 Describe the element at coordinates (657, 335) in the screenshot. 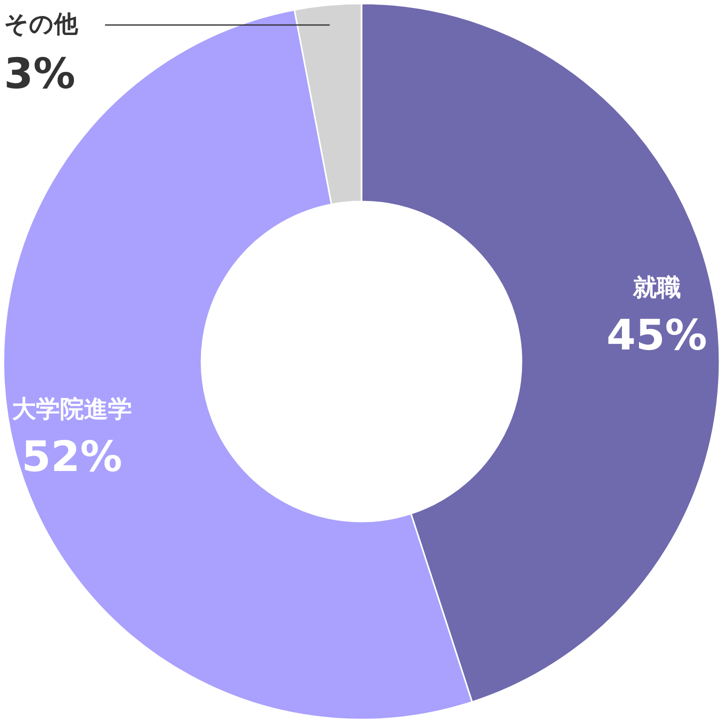

I see `data-label: 45%` at that location.